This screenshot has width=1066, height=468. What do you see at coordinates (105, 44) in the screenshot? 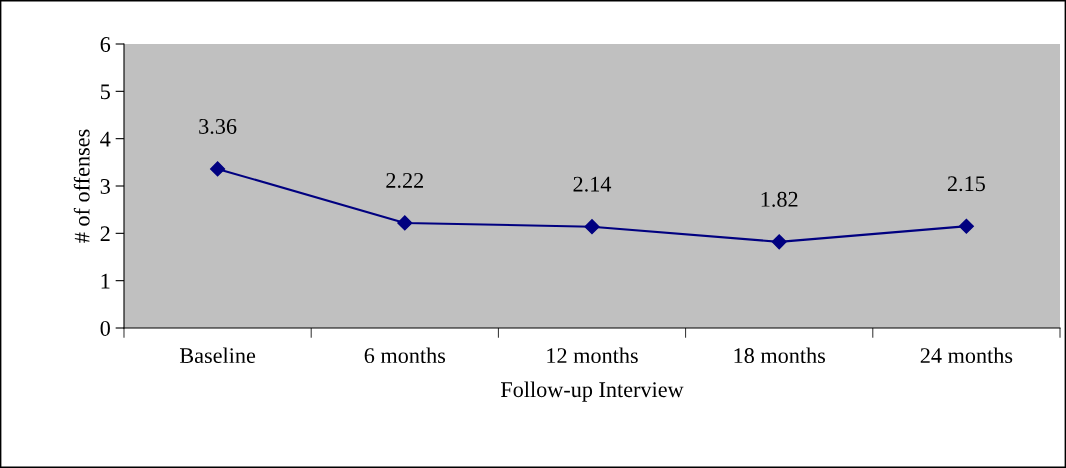
I see `y-tick-label: 6` at bounding box center [105, 44].